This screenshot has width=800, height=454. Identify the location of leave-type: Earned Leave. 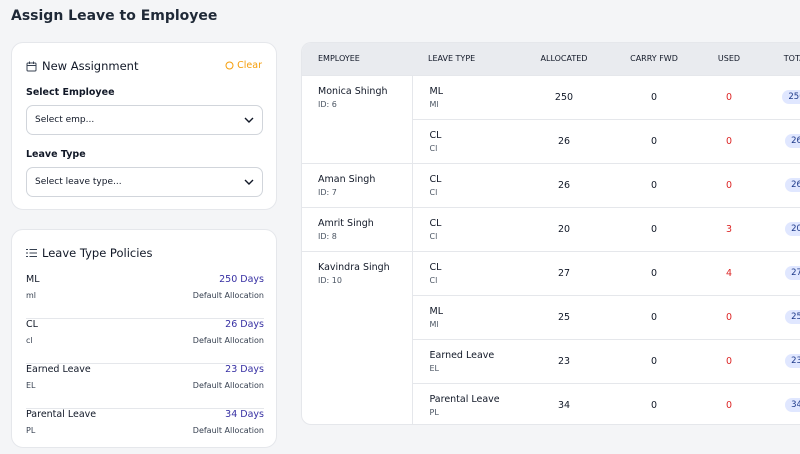
(462, 355).